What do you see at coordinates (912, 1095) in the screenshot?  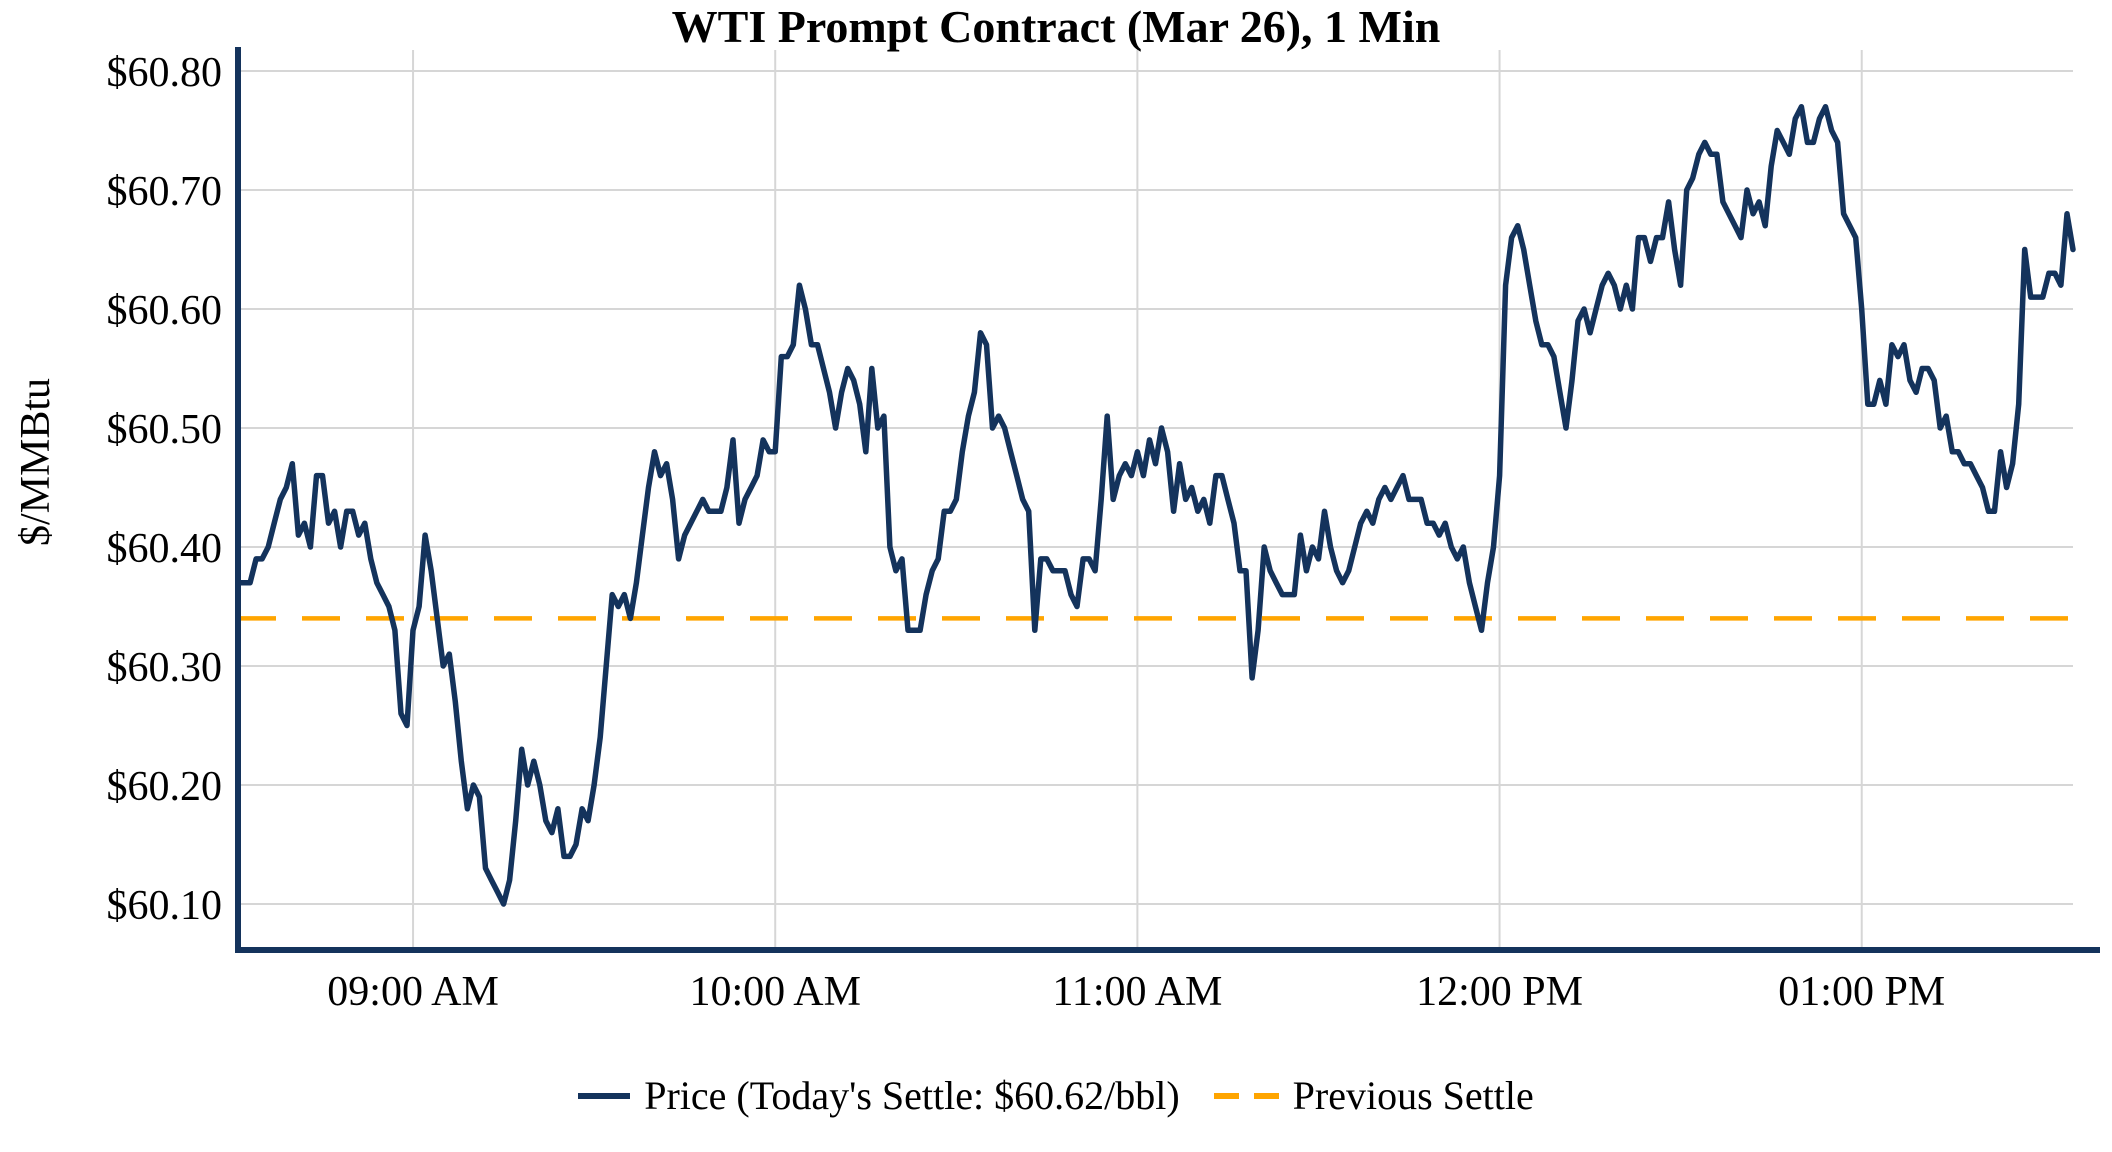 I see `price-legend-label: Price (Today's Settle: $60.62/bbl)` at bounding box center [912, 1095].